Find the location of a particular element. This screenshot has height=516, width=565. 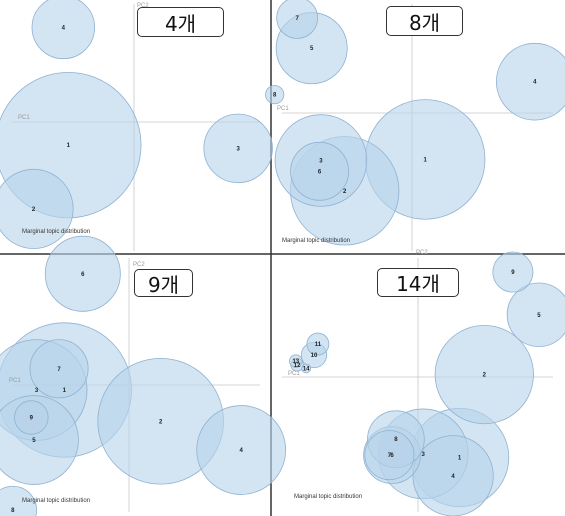

pc2-label-1: PC2 is located at coordinates (143, 6).